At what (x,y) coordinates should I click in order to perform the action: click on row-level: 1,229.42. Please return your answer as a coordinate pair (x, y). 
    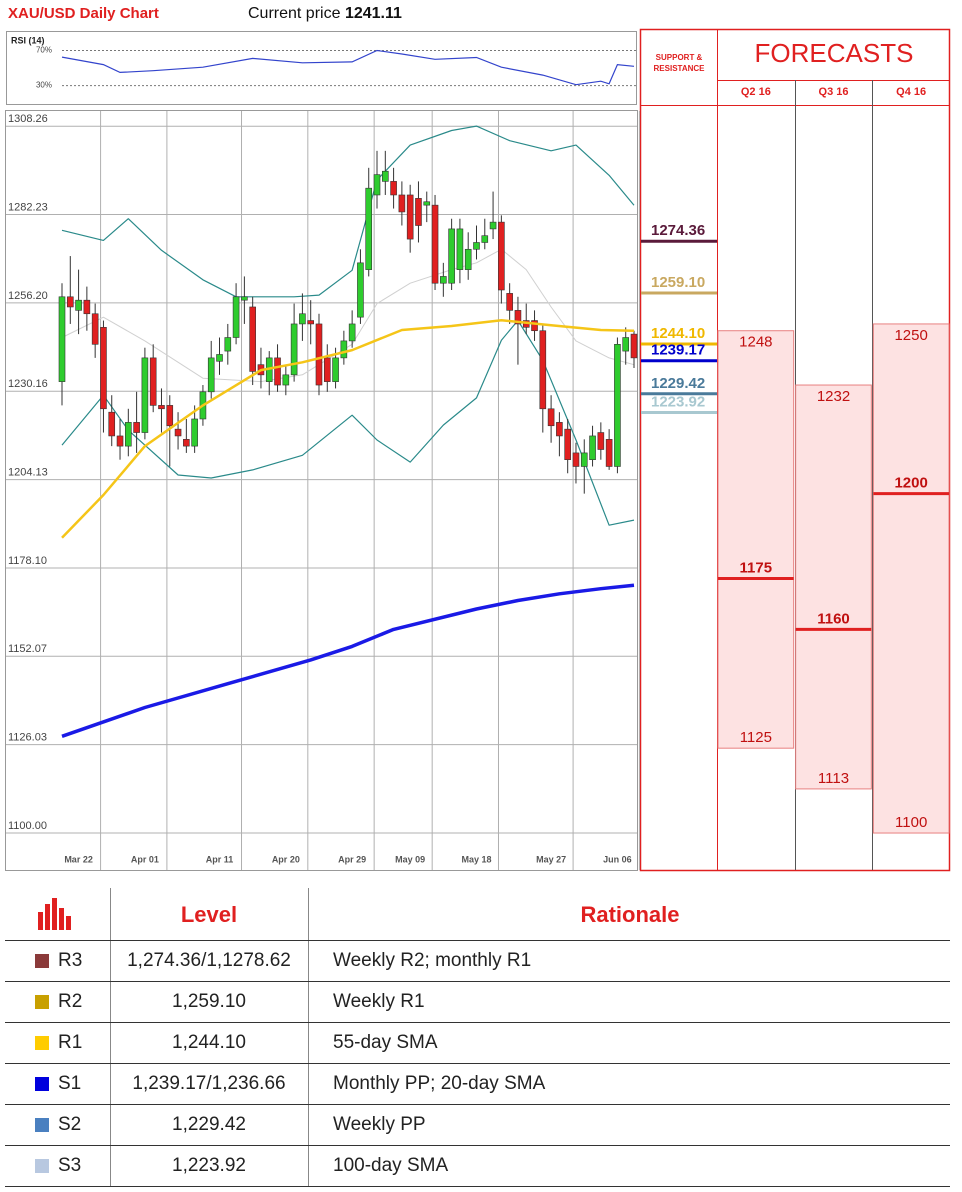
    Looking at the image, I should click on (209, 1124).